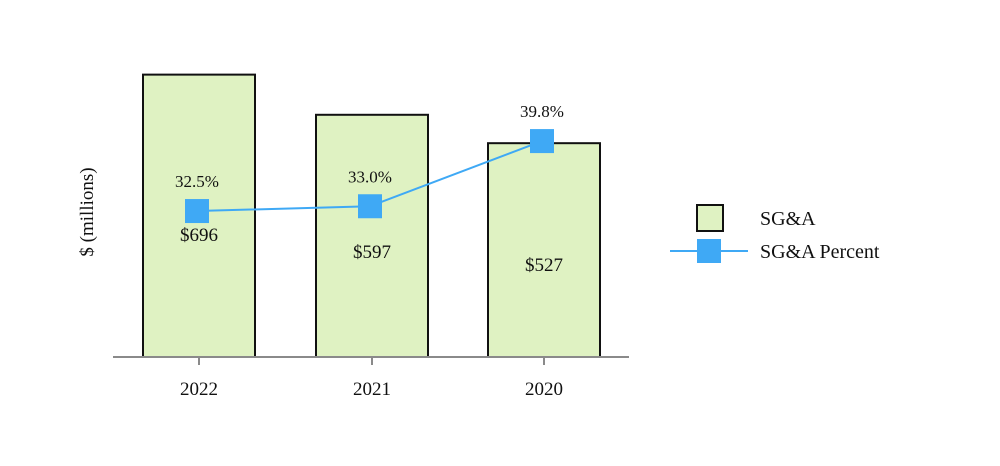  Describe the element at coordinates (820, 252) in the screenshot. I see `legend-sga-percent-label: SG&A Percent` at that location.